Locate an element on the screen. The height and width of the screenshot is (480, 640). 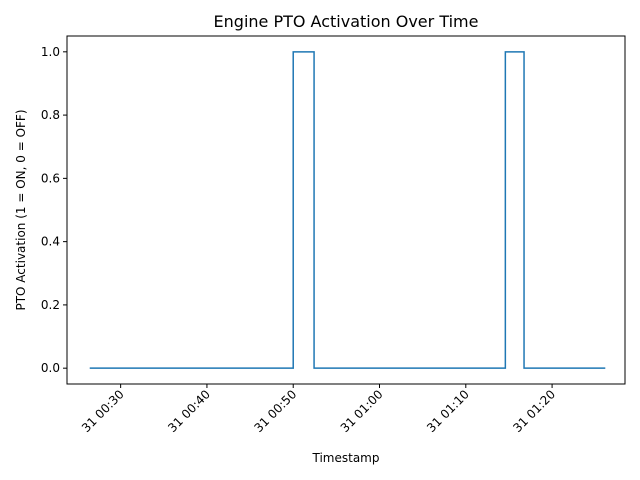
y-axis-label: PTO Activation (1 = ON, 0 = OFF) is located at coordinates (21, 209).